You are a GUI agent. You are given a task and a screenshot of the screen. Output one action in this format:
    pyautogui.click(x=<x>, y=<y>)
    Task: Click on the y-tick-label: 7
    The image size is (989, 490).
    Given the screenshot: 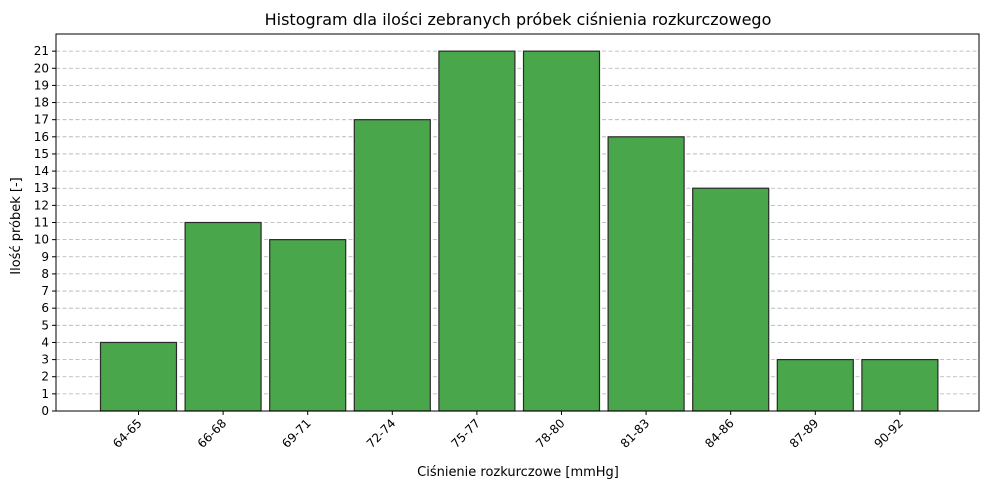 What is the action you would take?
    pyautogui.click(x=45, y=291)
    